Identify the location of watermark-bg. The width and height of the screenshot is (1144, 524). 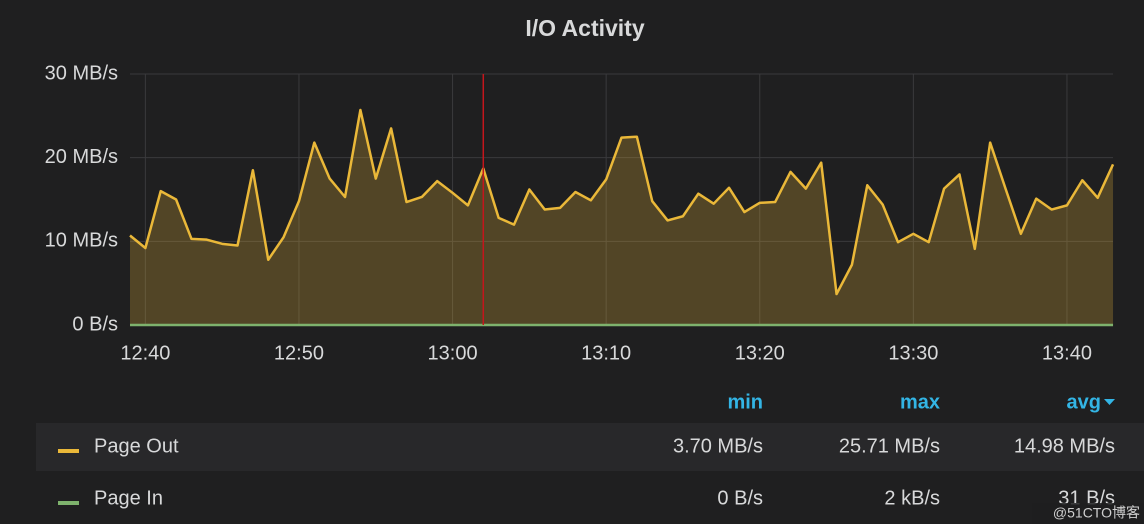
(1088, 513).